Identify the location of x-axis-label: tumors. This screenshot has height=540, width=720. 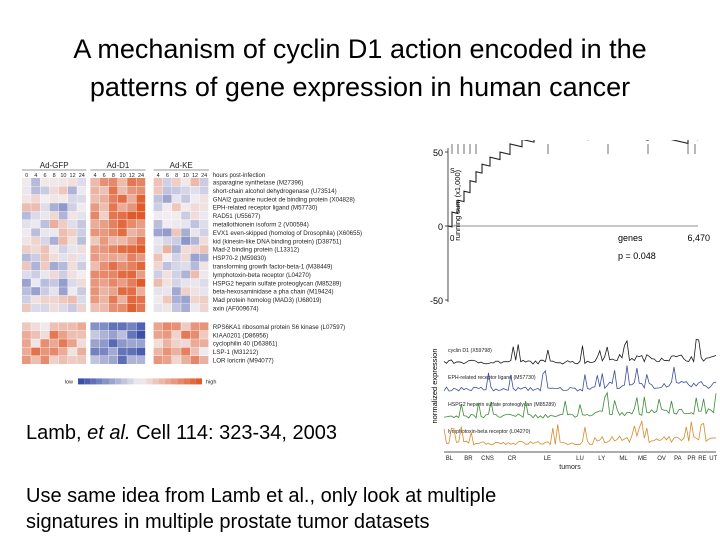
(570, 467).